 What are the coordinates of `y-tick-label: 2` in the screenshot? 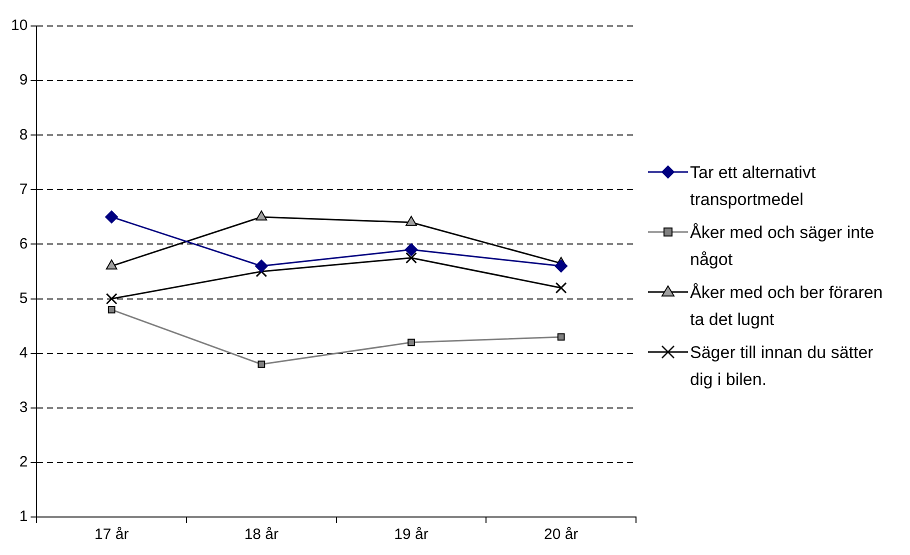 It's located at (23, 462).